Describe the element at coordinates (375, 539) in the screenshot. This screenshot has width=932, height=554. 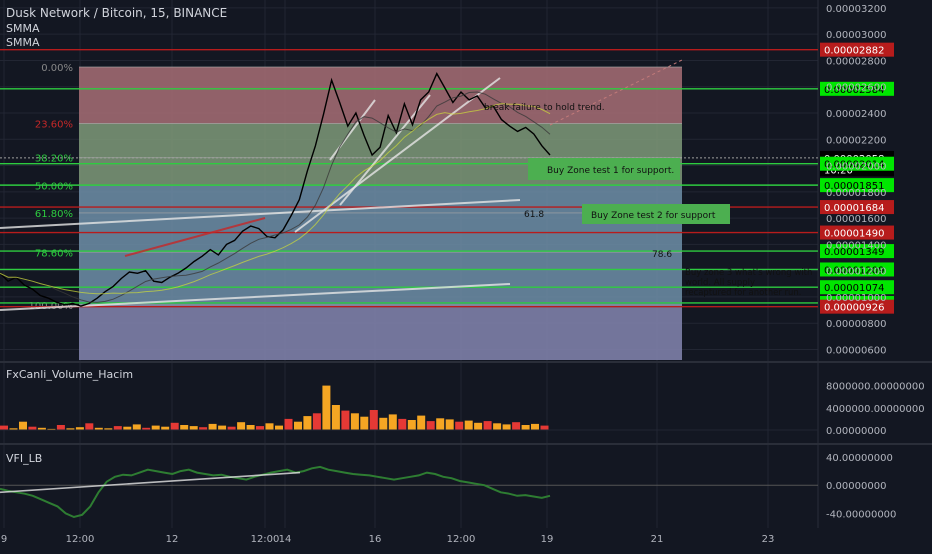
I see `time-tick-label: 16` at that location.